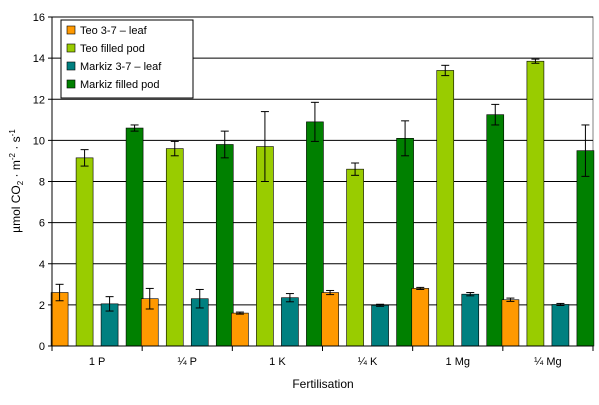 Image resolution: width=599 pixels, height=405 pixels. Describe the element at coordinates (42, 183) in the screenshot. I see `y-tick-label: 8` at that location.